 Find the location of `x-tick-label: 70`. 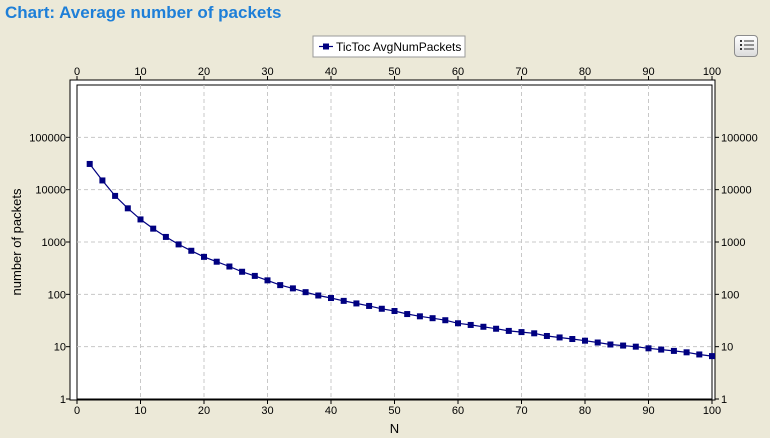

x-tick-label: 70 is located at coordinates (521, 411).